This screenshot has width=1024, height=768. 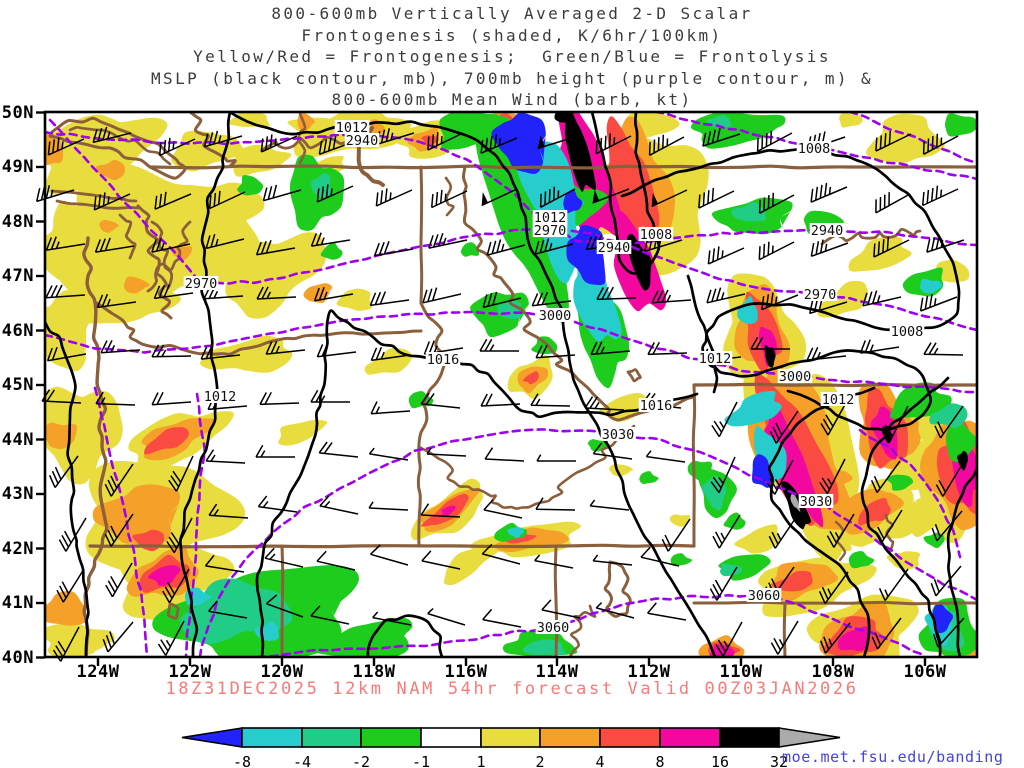 I want to click on plot-title-line-1: 800-600mb Vertically Averaged 2-D Scalar, so click(x=512, y=13).